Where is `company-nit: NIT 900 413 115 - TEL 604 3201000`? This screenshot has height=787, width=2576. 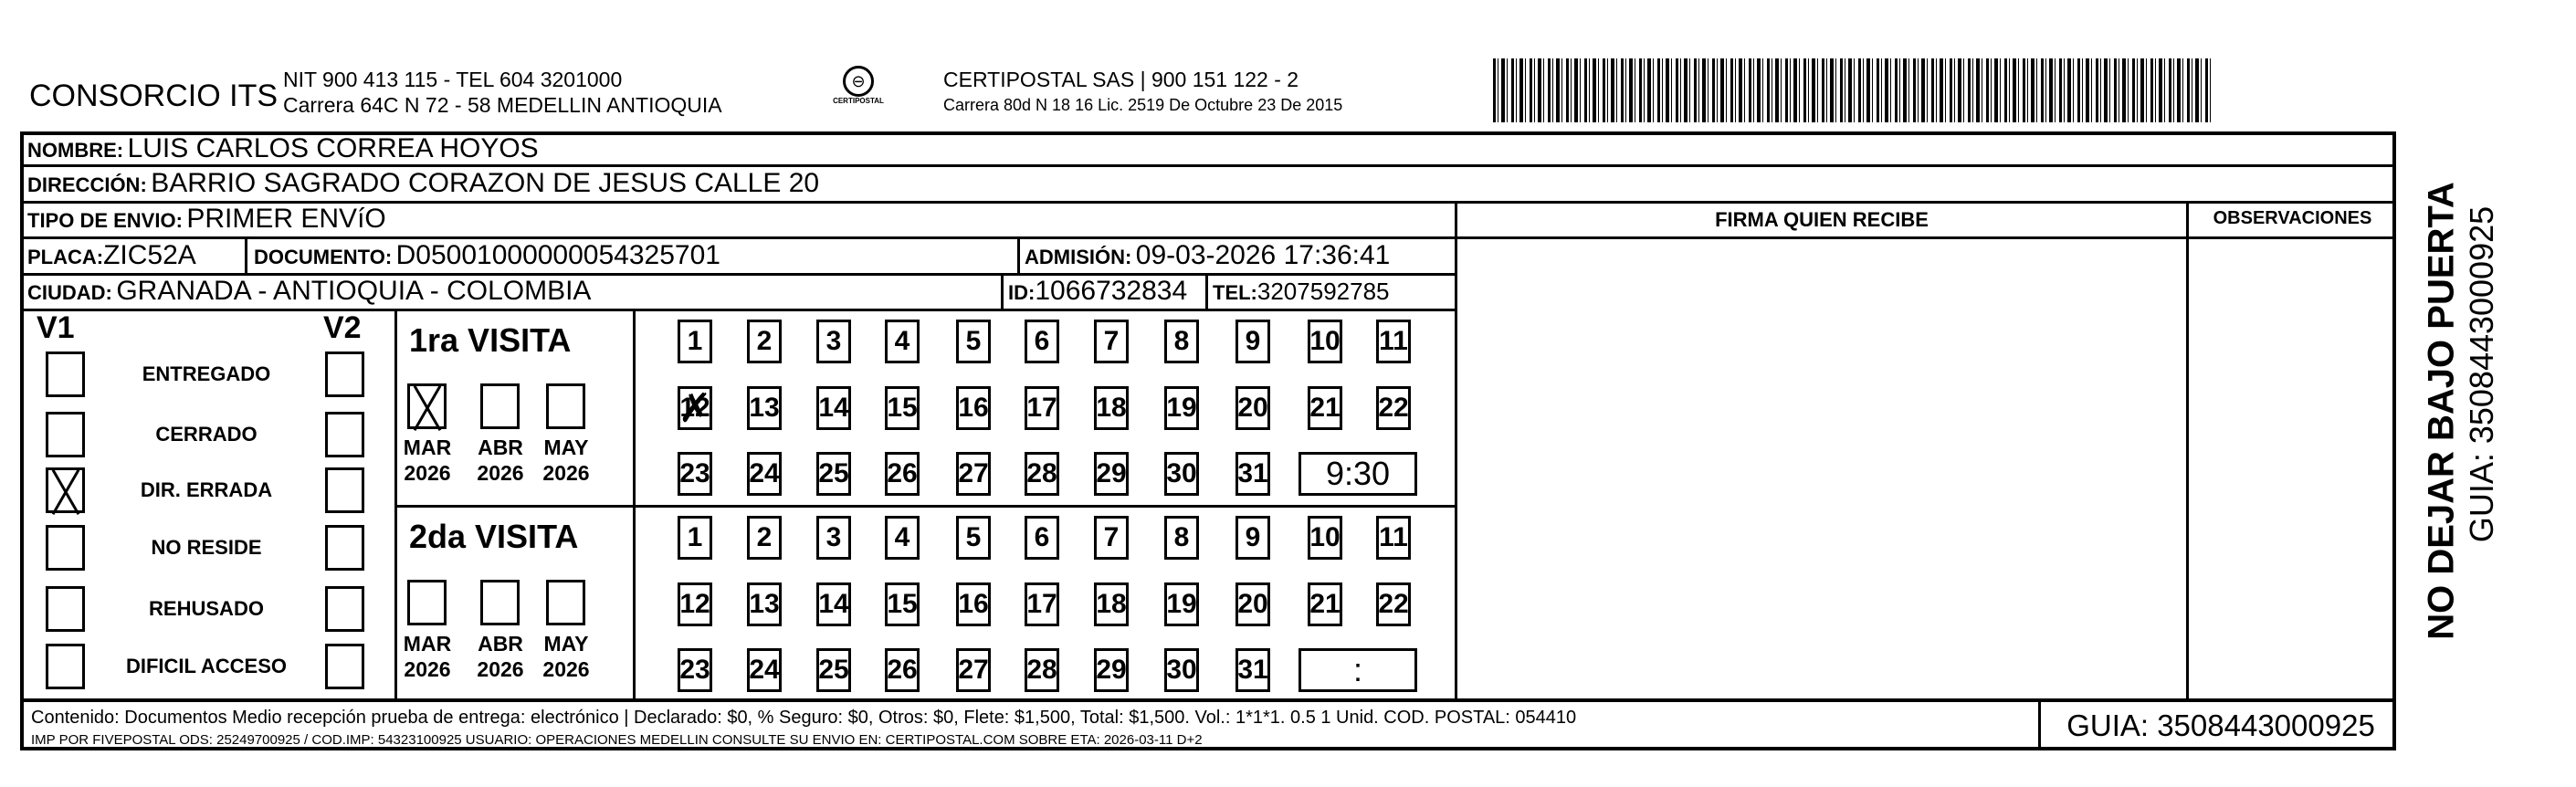 company-nit: NIT 900 413 115 - TEL 604 3201000 is located at coordinates (453, 79).